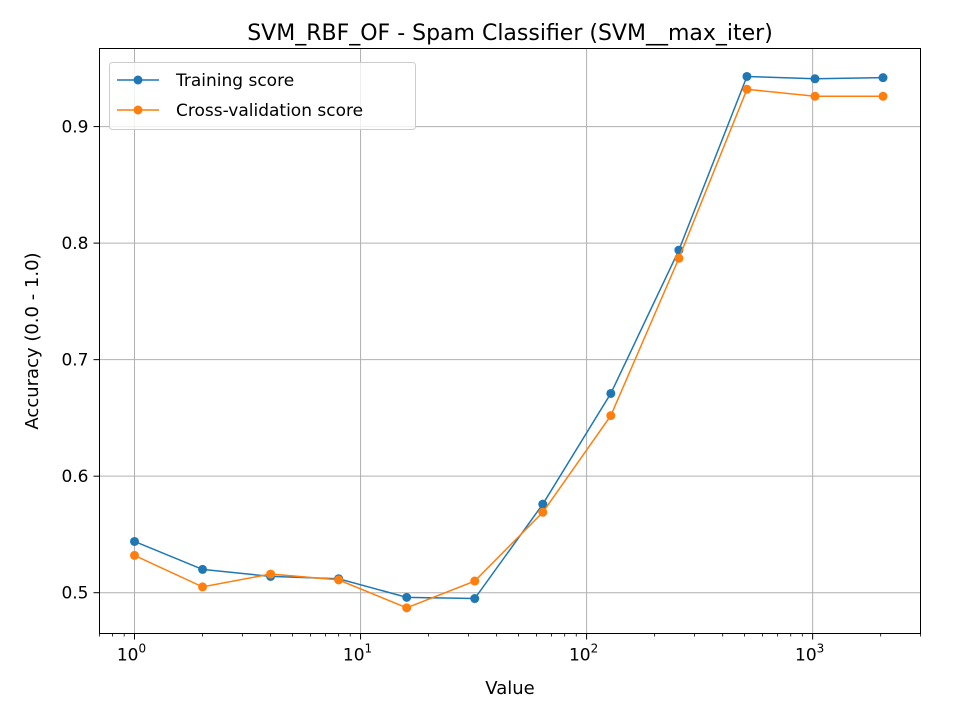 This screenshot has width=960, height=720. What do you see at coordinates (138, 80) in the screenshot?
I see `legend-marker-training` at bounding box center [138, 80].